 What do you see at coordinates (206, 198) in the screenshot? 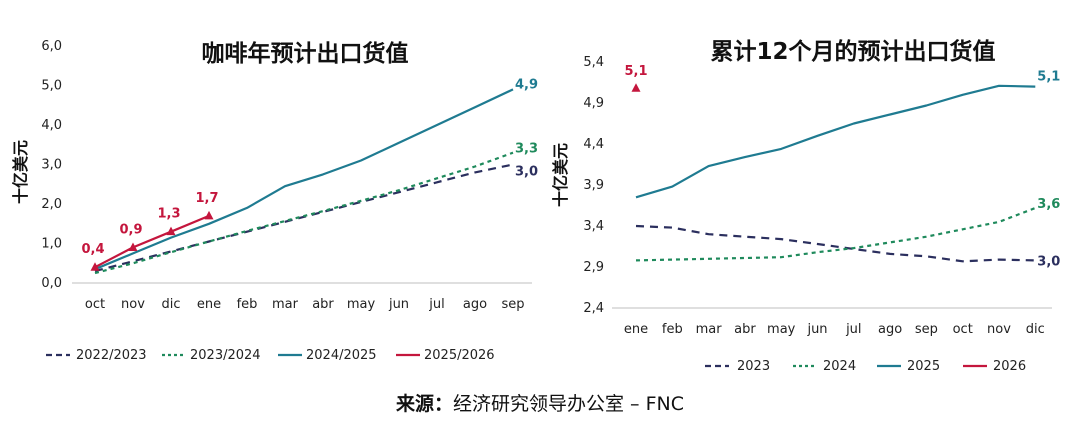
I see `data-label: 1,7` at bounding box center [206, 198].